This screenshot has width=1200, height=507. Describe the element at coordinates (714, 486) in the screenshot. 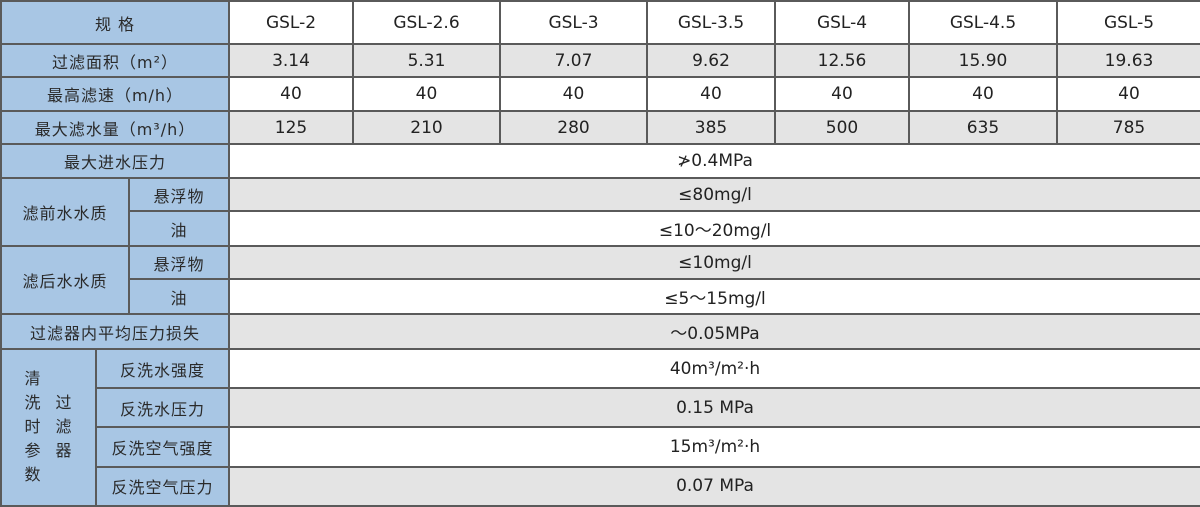

I see `cell: 0.07 MPa` at that location.